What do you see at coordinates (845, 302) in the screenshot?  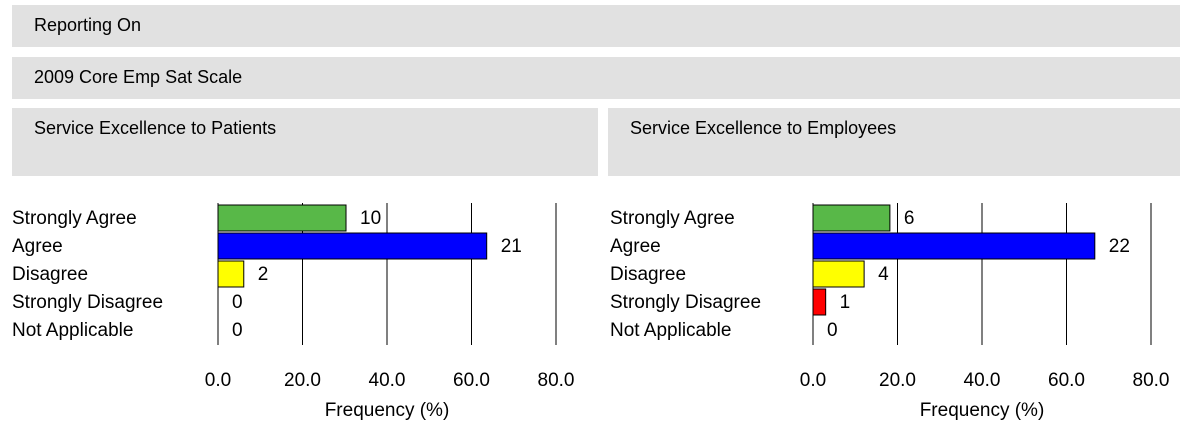 I see `data-label: 1` at bounding box center [845, 302].